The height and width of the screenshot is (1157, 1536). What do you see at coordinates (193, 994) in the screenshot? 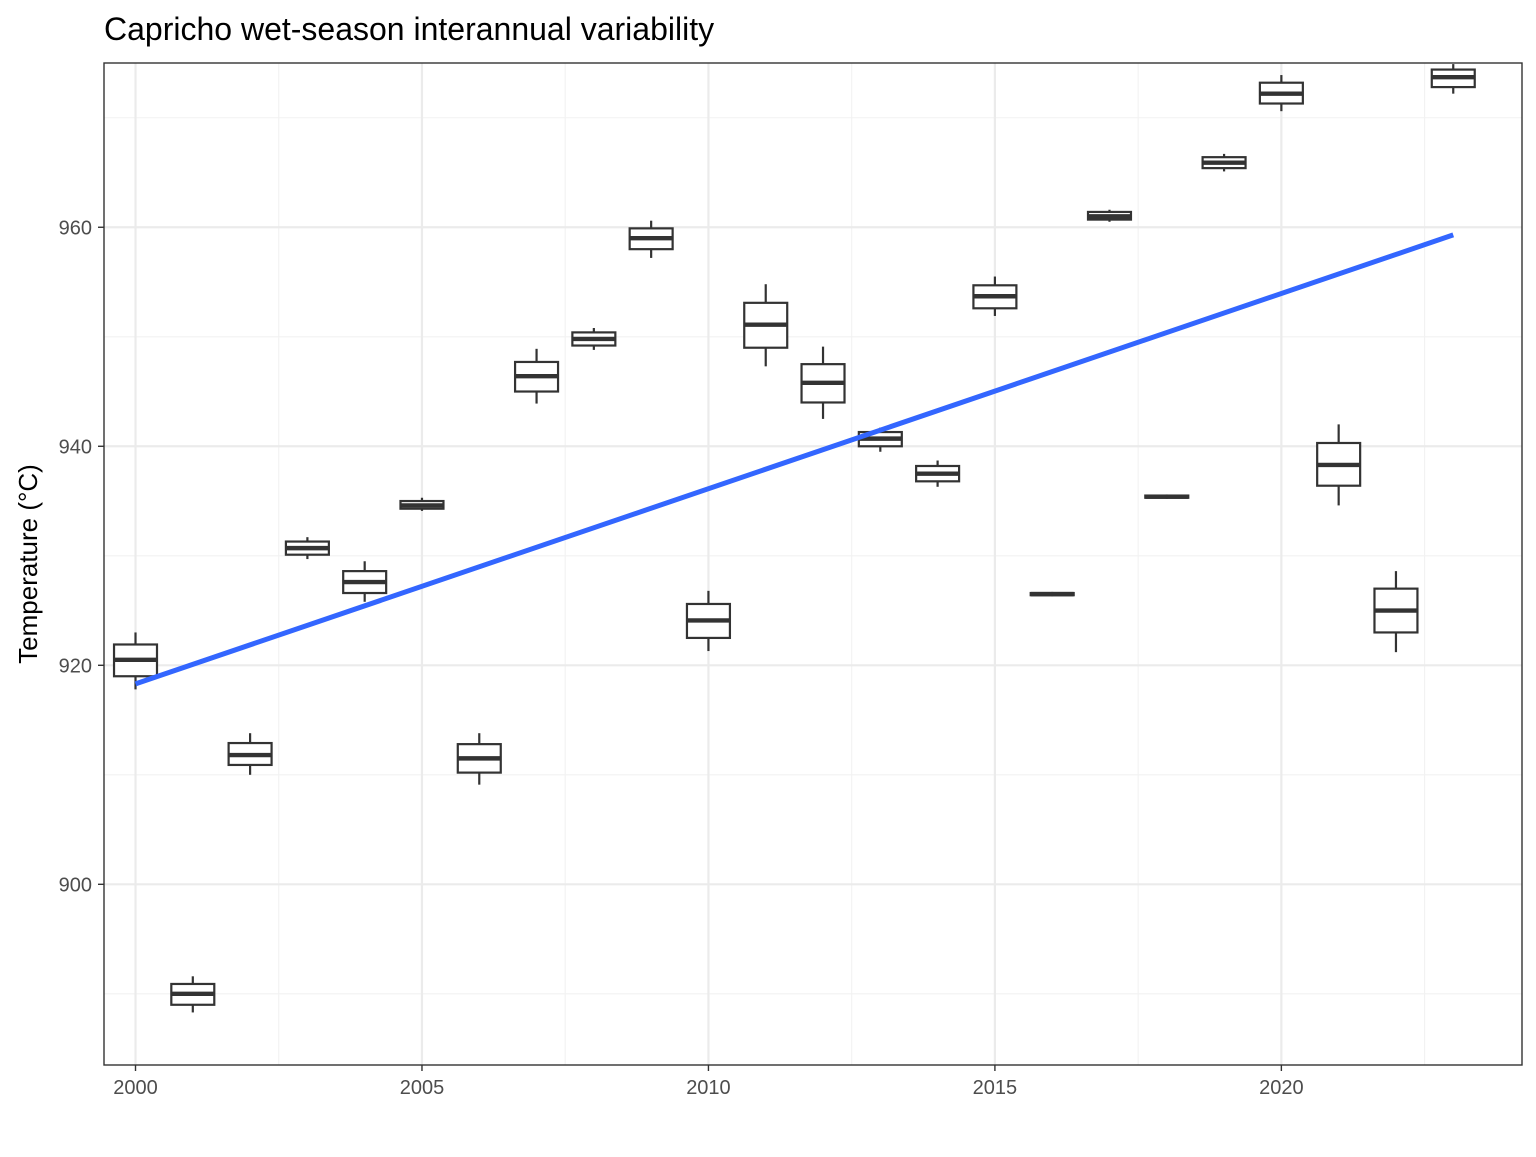
I see `box-2001` at bounding box center [193, 994].